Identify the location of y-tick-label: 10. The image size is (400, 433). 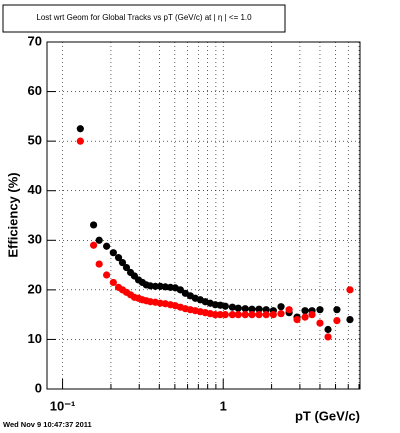
(35, 338).